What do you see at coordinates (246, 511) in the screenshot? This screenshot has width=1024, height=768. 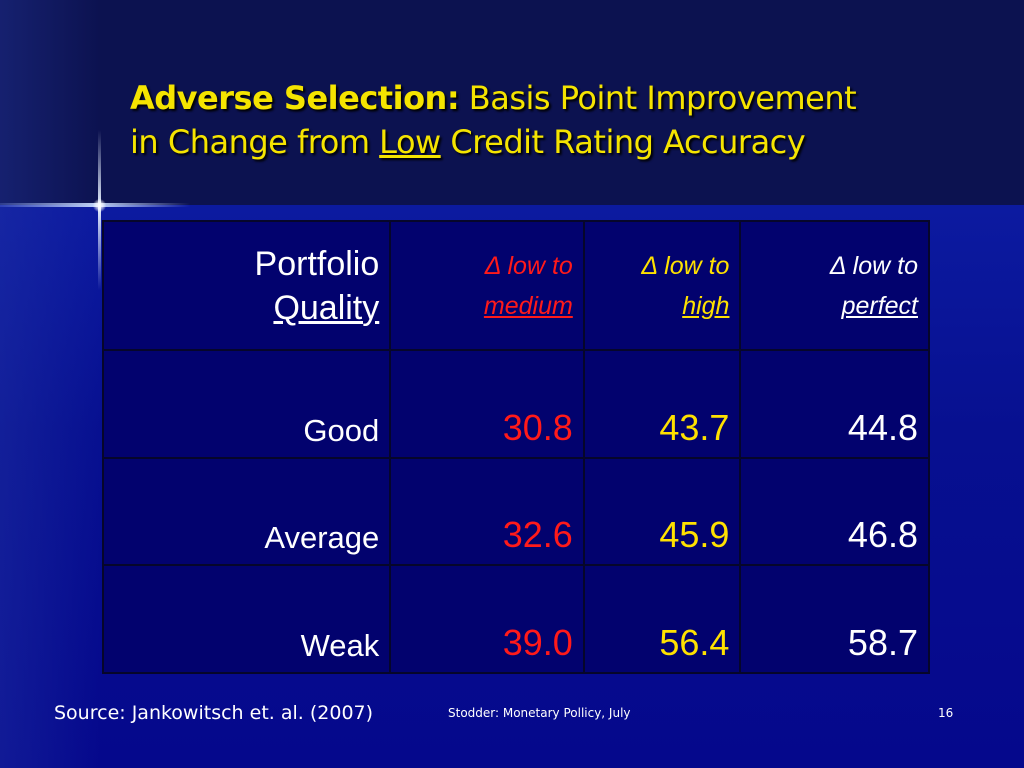 I see `row-label-average: Average` at bounding box center [246, 511].